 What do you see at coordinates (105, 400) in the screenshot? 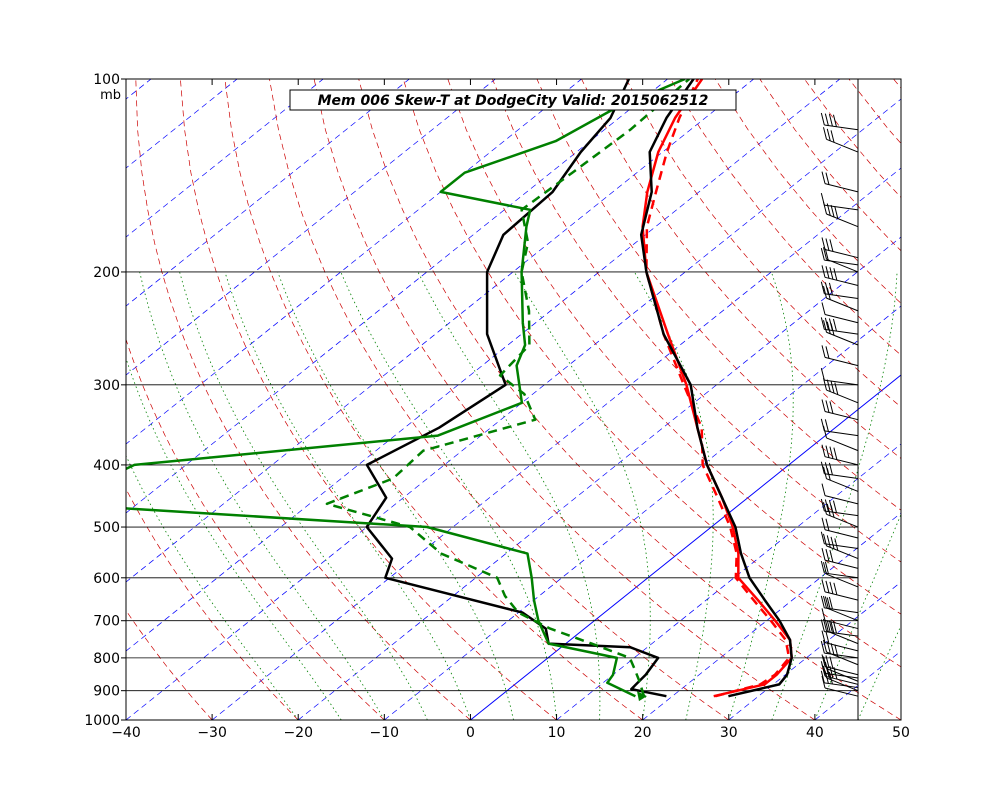
I see `y-axis: 100 200 300 400 500 600 700 800 900 1000` at bounding box center [105, 400].